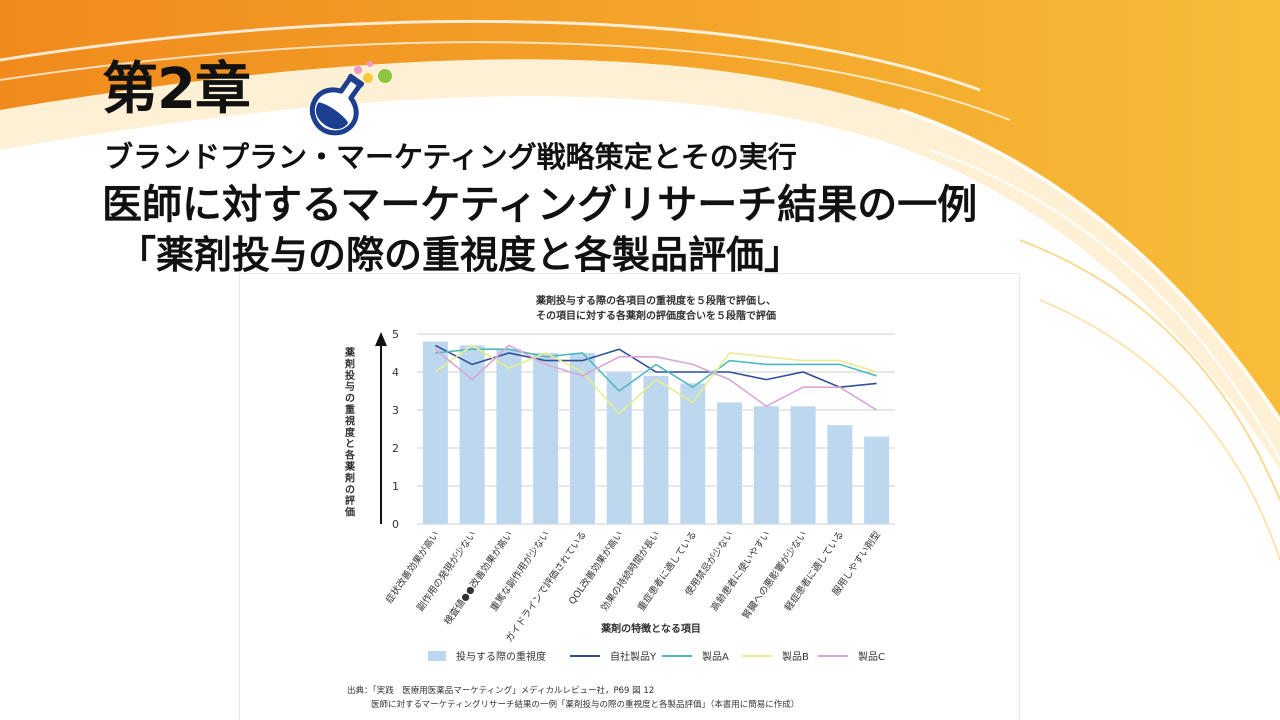  What do you see at coordinates (350, 432) in the screenshot?
I see `y-axis-label-char: 度` at bounding box center [350, 432].